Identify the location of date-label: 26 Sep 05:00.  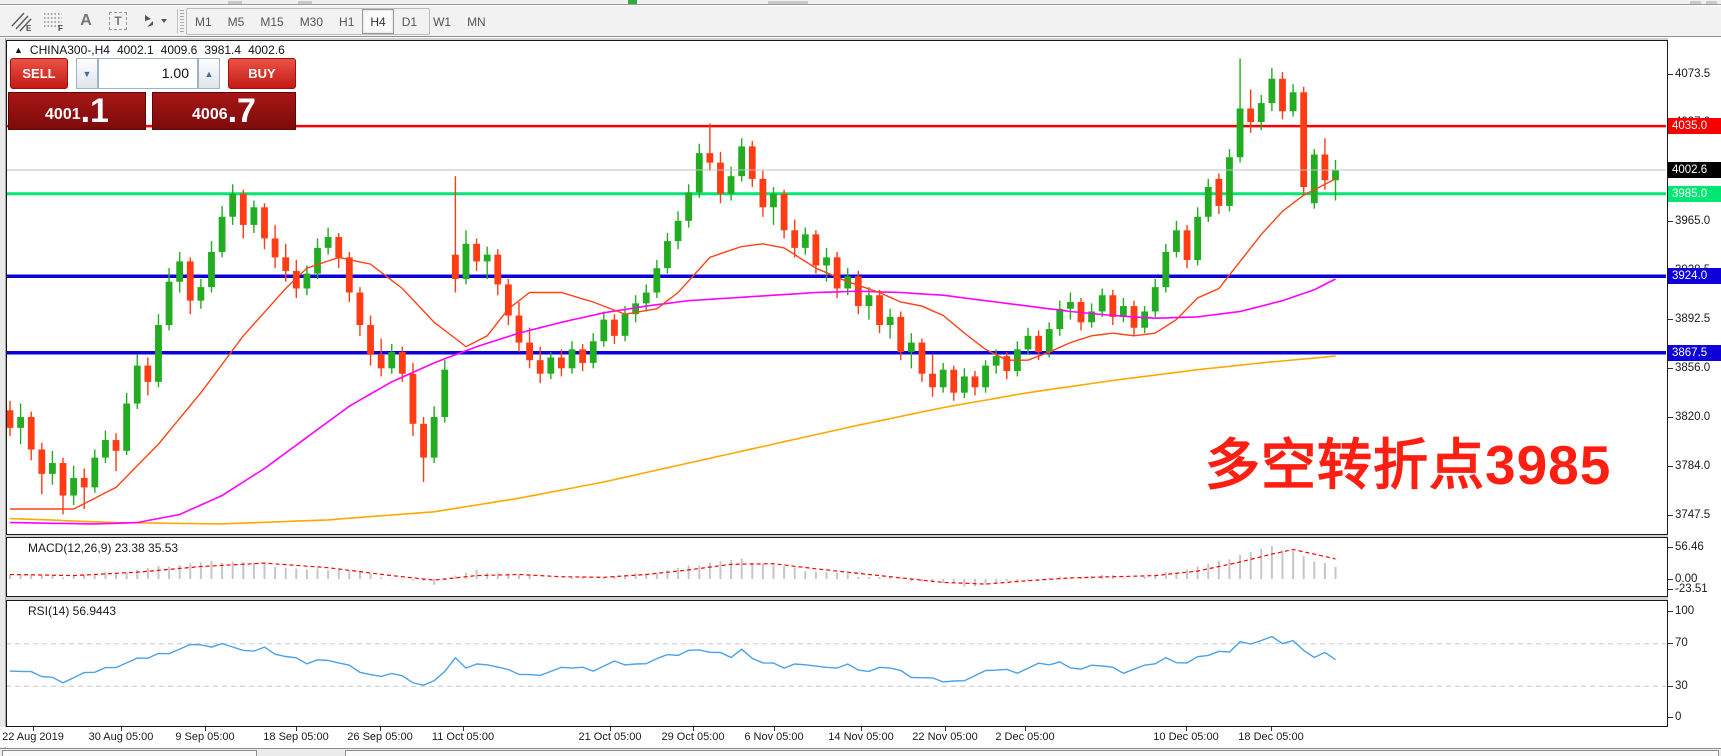
(380, 737).